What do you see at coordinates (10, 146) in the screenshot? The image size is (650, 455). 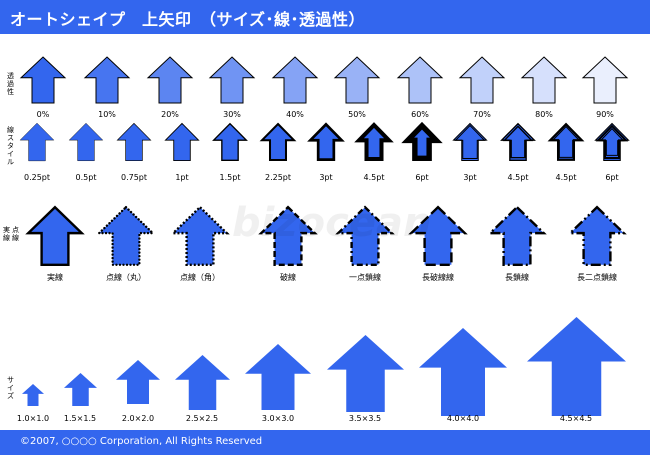 I see `row-label-line-style: 線スタイル` at bounding box center [10, 146].